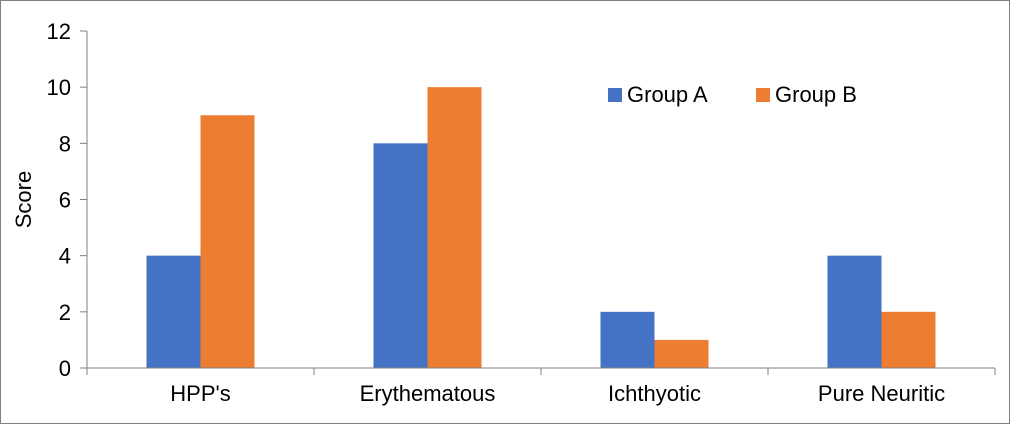 The image size is (1010, 425). What do you see at coordinates (65, 143) in the screenshot?
I see `y-tick-label: 8` at bounding box center [65, 143].